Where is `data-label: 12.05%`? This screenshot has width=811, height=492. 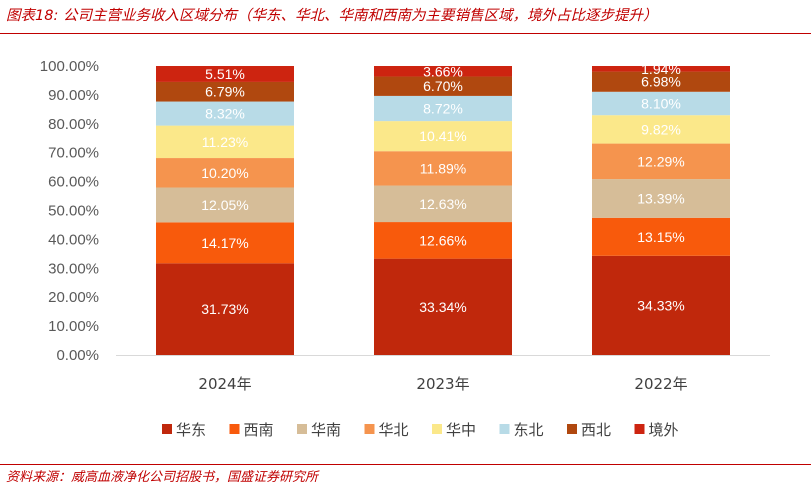
data-label: 12.05% is located at coordinates (224, 205).